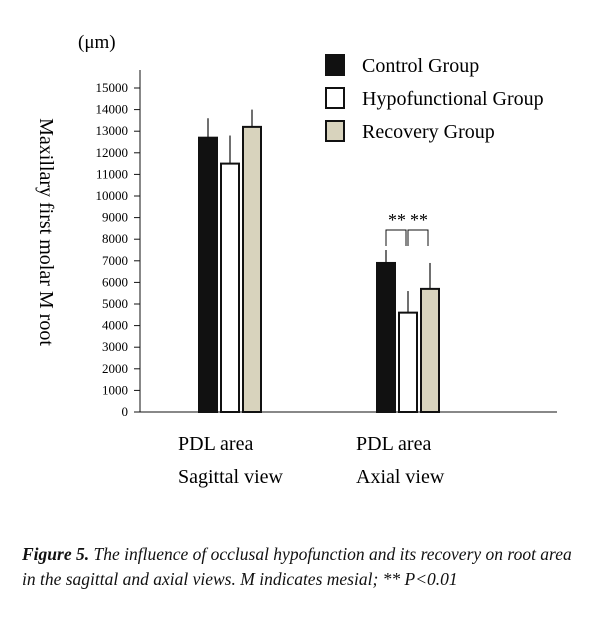 This screenshot has width=600, height=634. Describe the element at coordinates (46, 232) in the screenshot. I see `y-axis-title: Maxillary first molar M root` at that location.